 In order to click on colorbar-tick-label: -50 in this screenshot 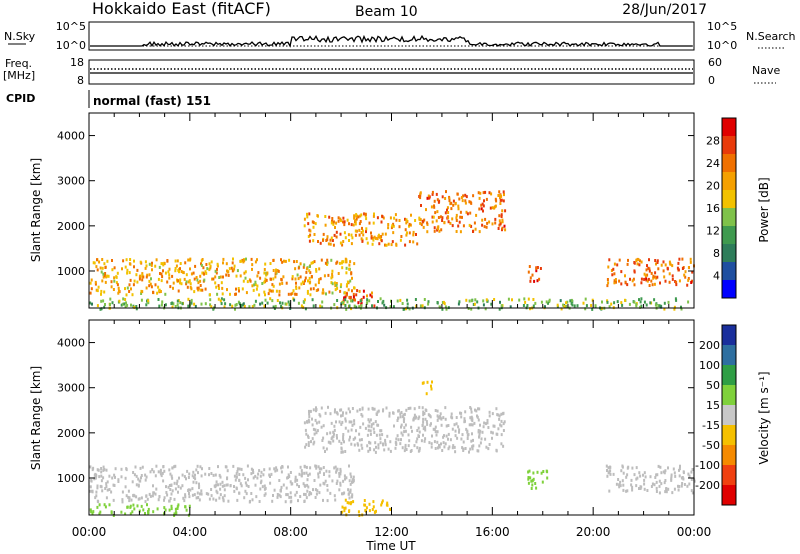, I will do `click(711, 445)`.